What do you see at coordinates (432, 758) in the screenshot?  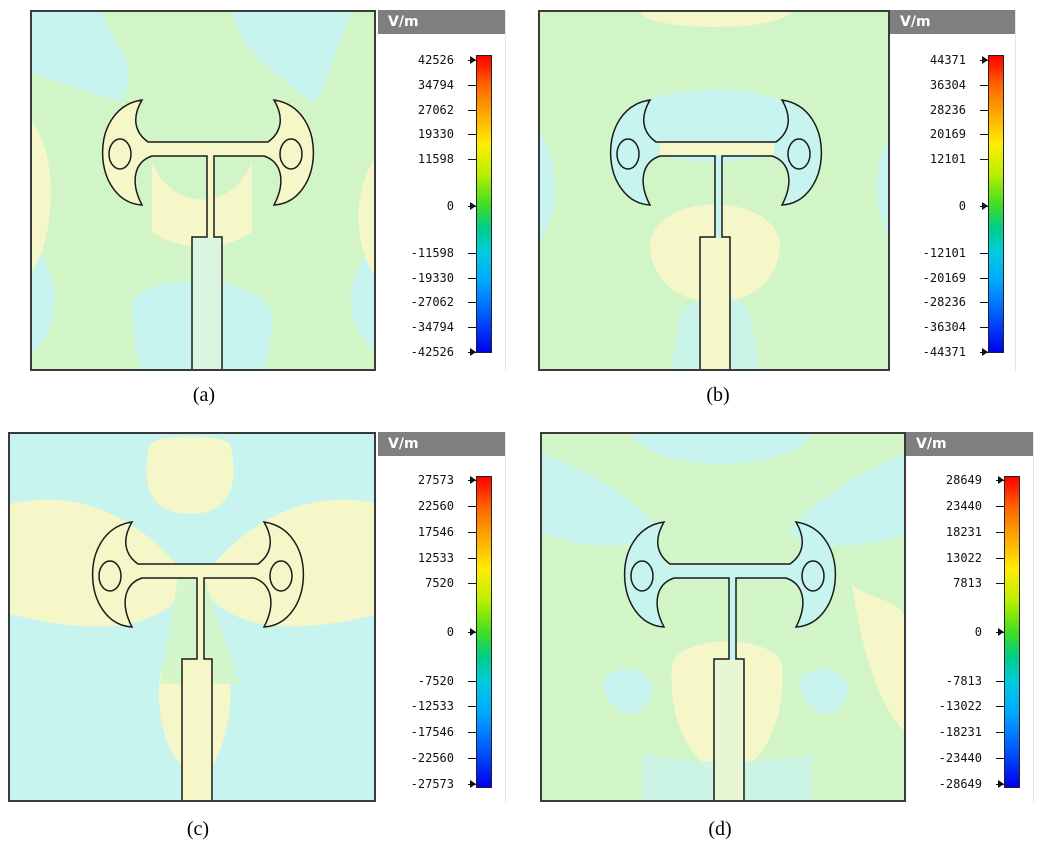 I see `colorbar-tick-label: -22560` at bounding box center [432, 758].